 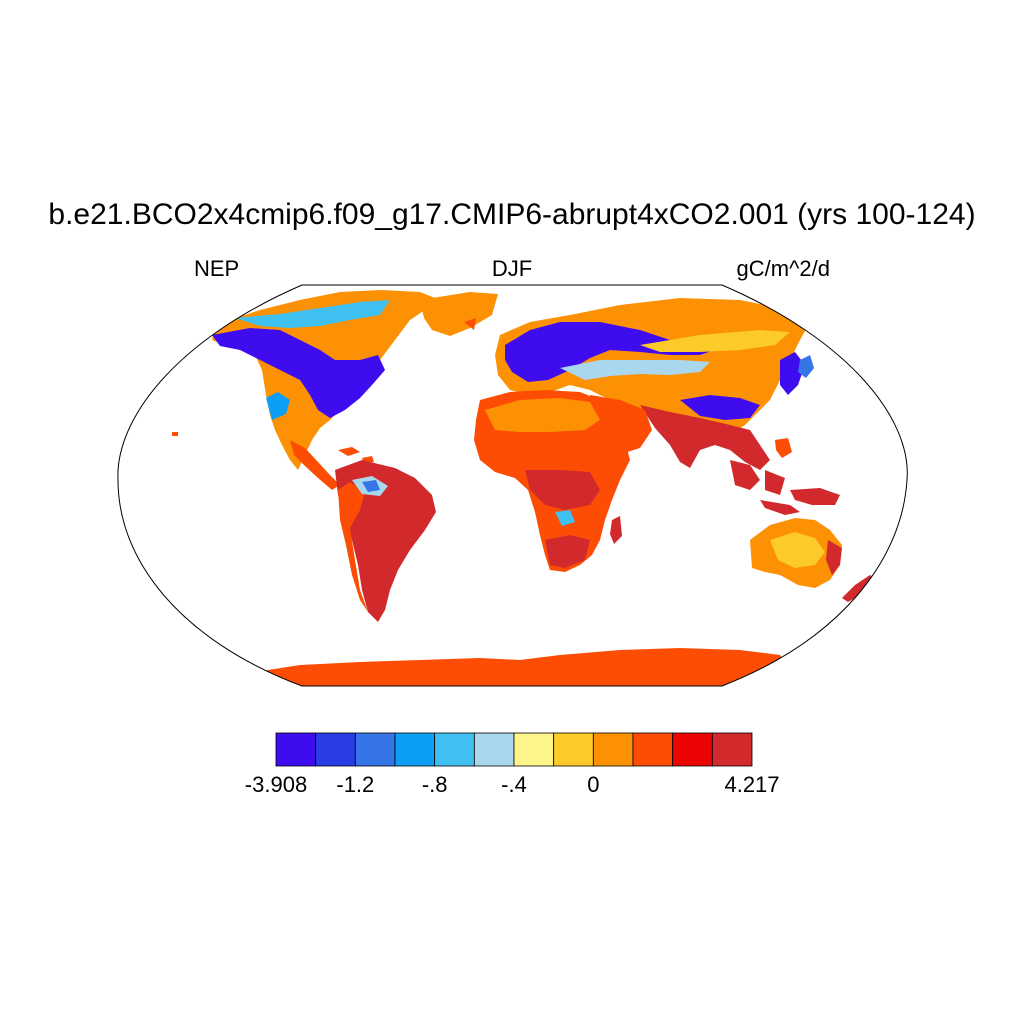 What do you see at coordinates (512, 268) in the screenshot?
I see `season-label: DJF` at bounding box center [512, 268].